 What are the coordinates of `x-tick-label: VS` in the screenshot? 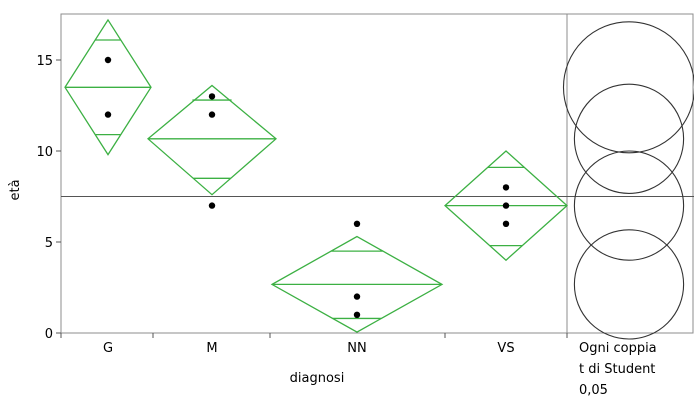 It's located at (505, 348).